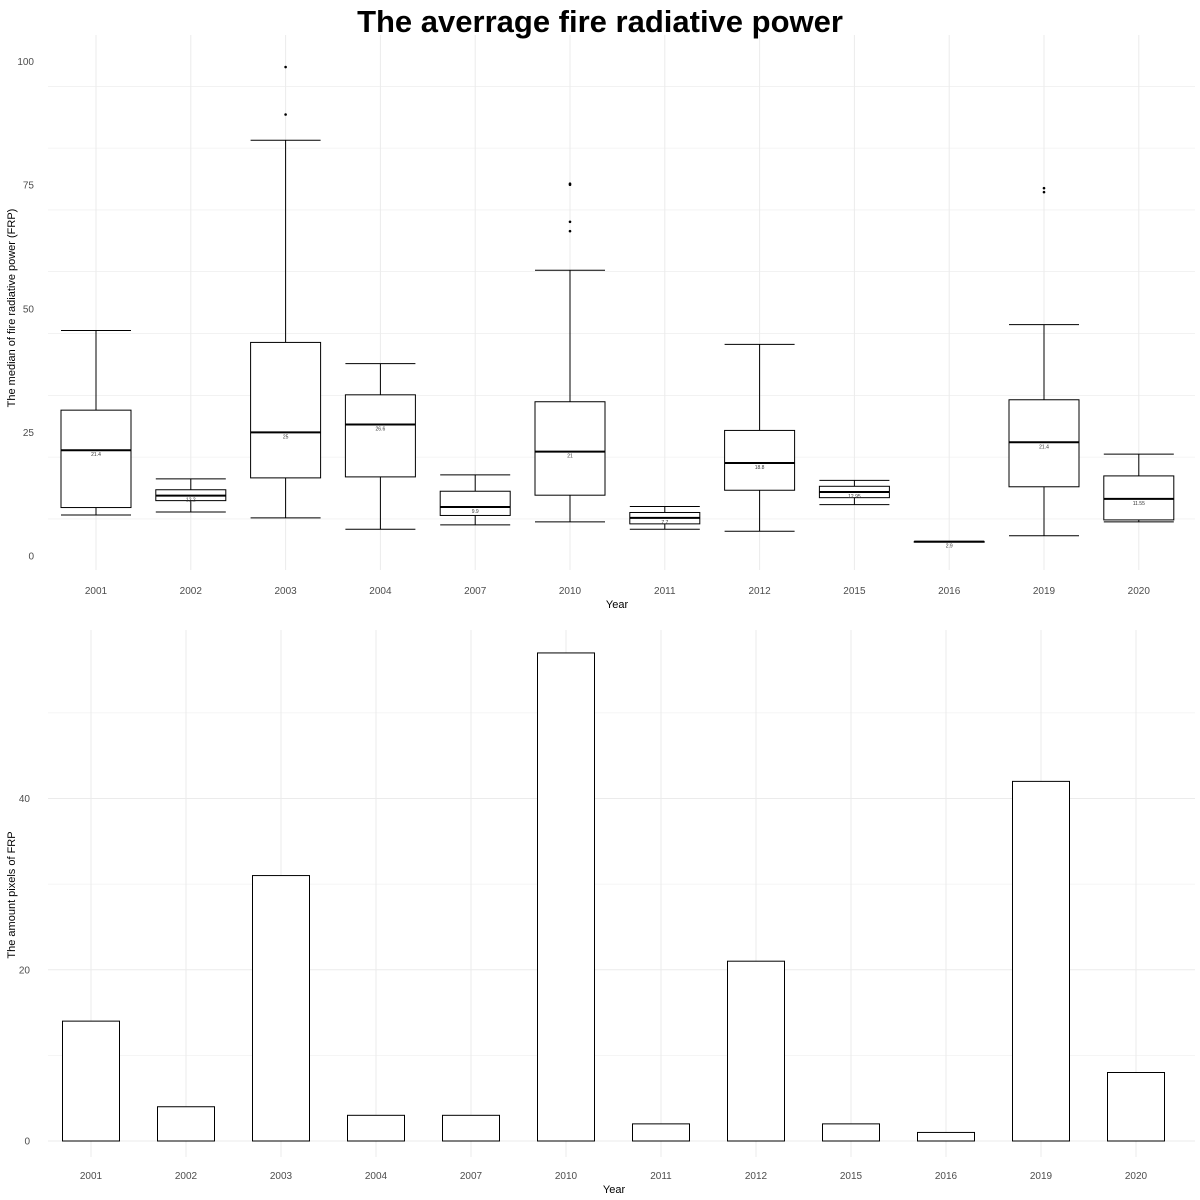  I want to click on bar-x-tick-label: 2011, so click(661, 1176).